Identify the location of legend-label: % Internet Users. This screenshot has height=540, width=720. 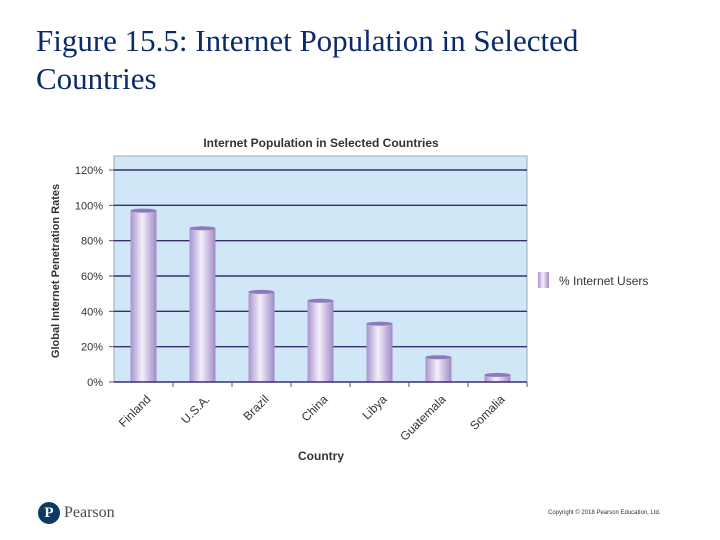
(603, 281).